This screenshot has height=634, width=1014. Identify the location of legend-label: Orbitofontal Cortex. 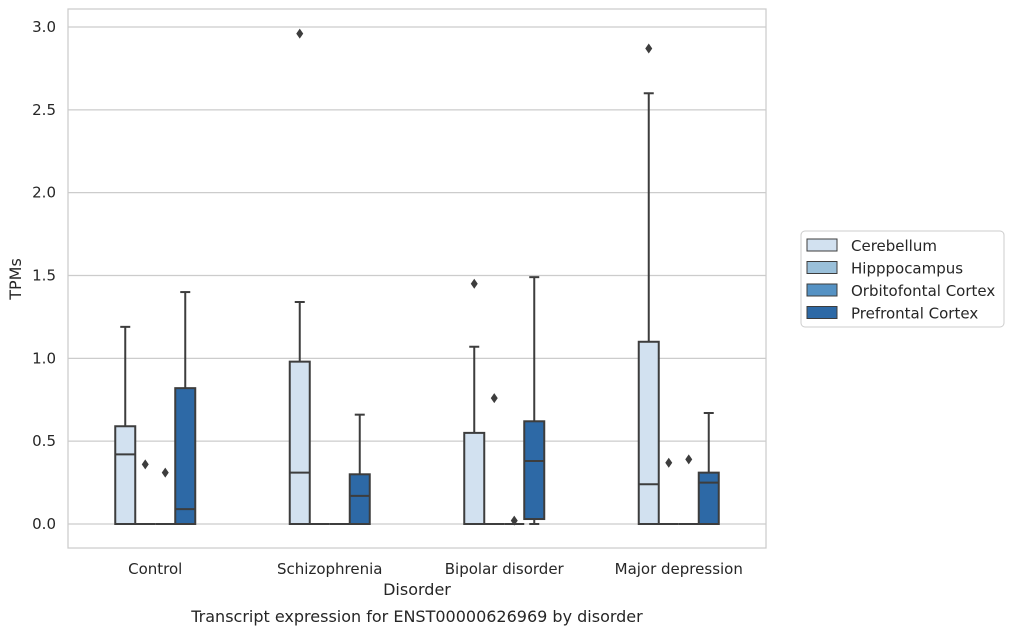
(923, 291).